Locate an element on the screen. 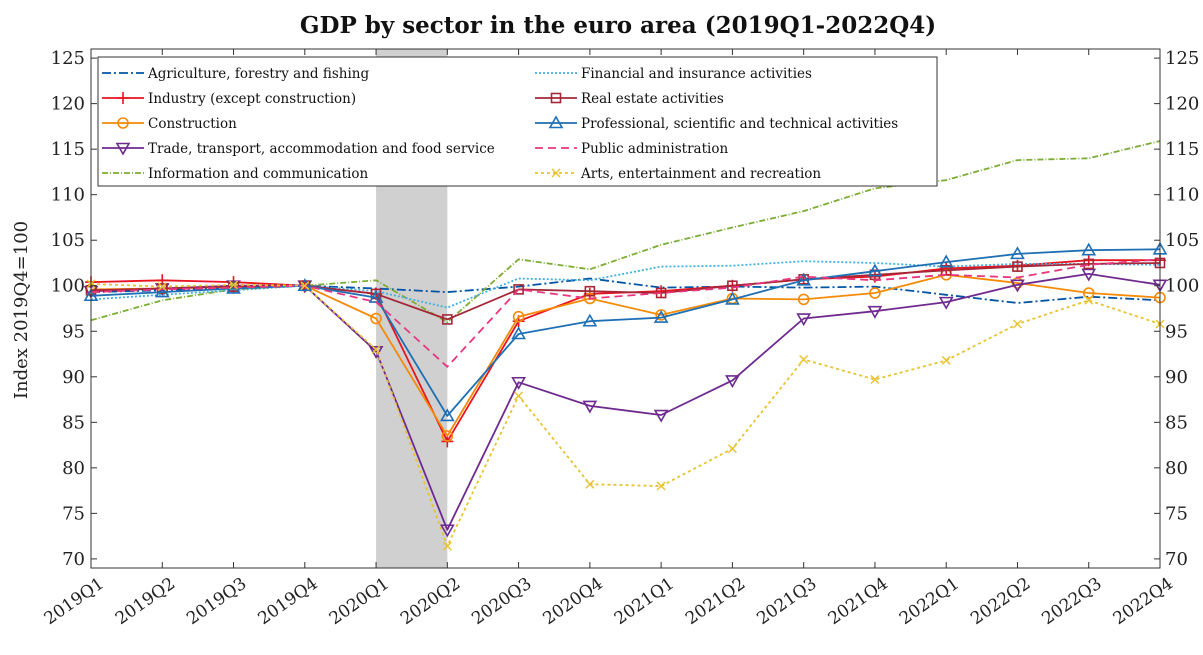 The width and height of the screenshot is (1203, 655). legend-item: Industry (except construction) is located at coordinates (229, 99).